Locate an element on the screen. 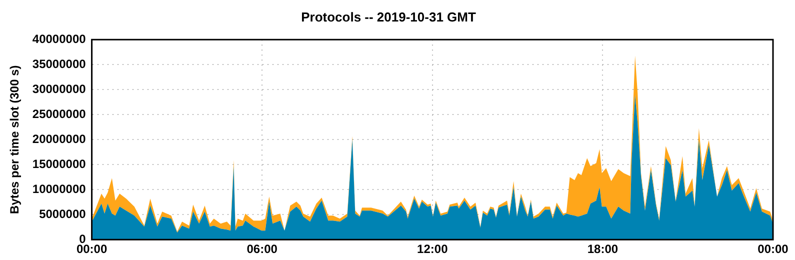 This screenshot has height=260, width=795. y-tick-label: 30000000 is located at coordinates (59, 89).